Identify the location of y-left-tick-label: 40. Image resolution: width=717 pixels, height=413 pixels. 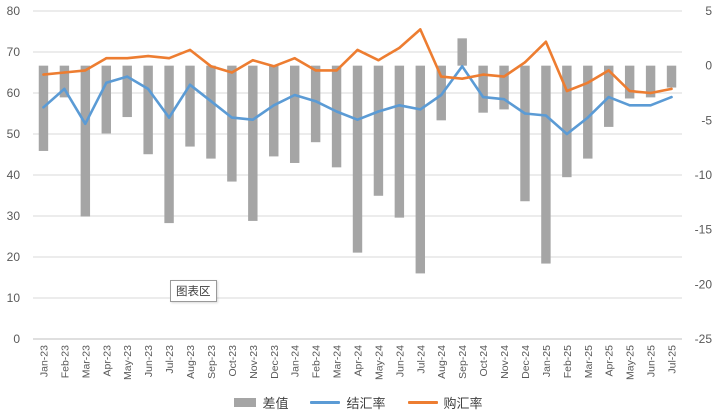
(14, 175).